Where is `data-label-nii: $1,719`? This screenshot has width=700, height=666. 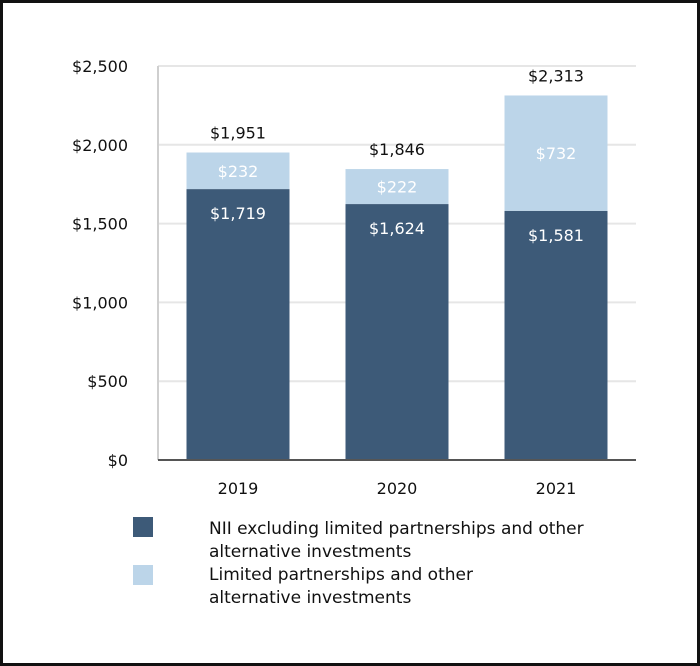
data-label-nii: $1,719 is located at coordinates (238, 213).